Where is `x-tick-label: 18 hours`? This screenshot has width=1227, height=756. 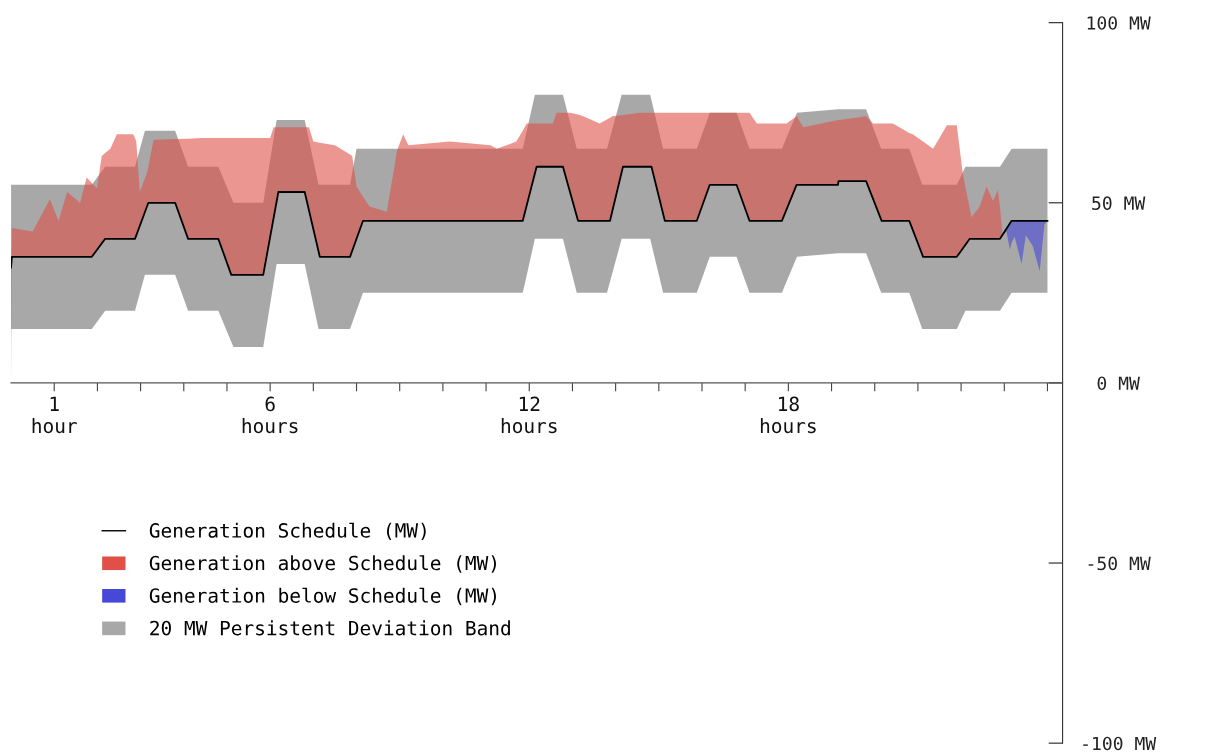 x-tick-label: 18 hours is located at coordinates (788, 415).